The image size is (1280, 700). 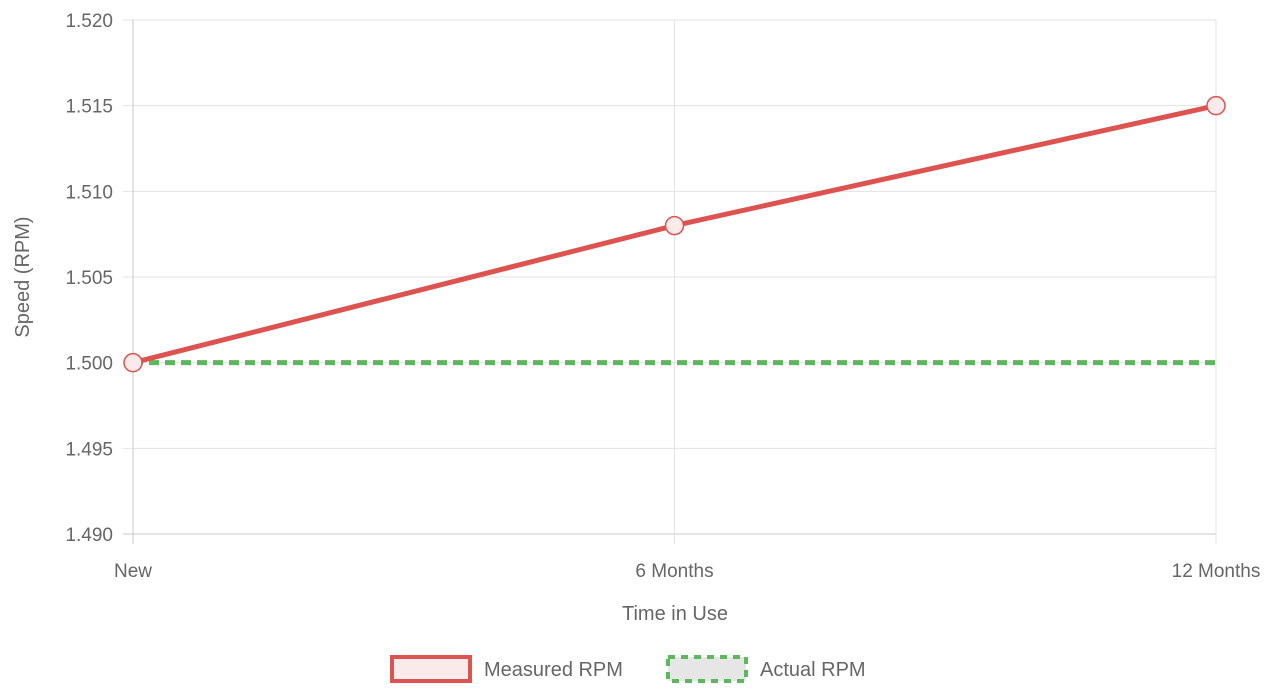 I want to click on y-tick-label: 1.520, so click(x=89, y=21).